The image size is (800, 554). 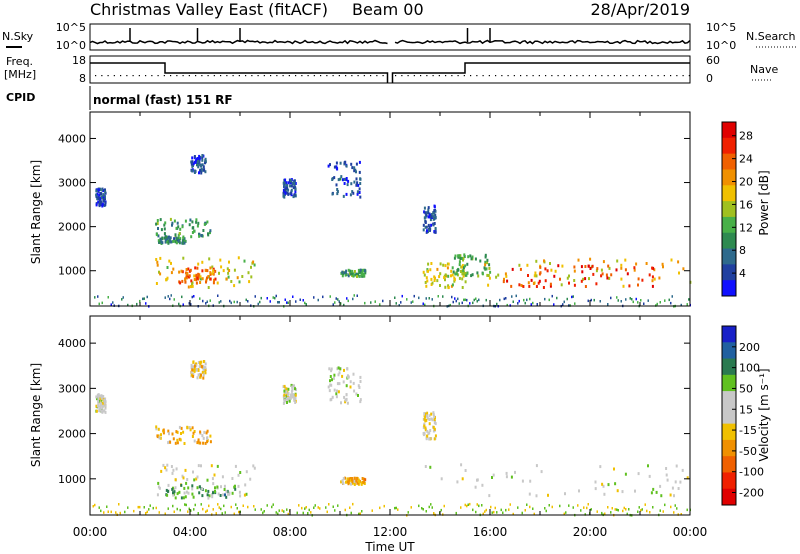 I want to click on time-tick-label: 12:00, so click(x=390, y=532).